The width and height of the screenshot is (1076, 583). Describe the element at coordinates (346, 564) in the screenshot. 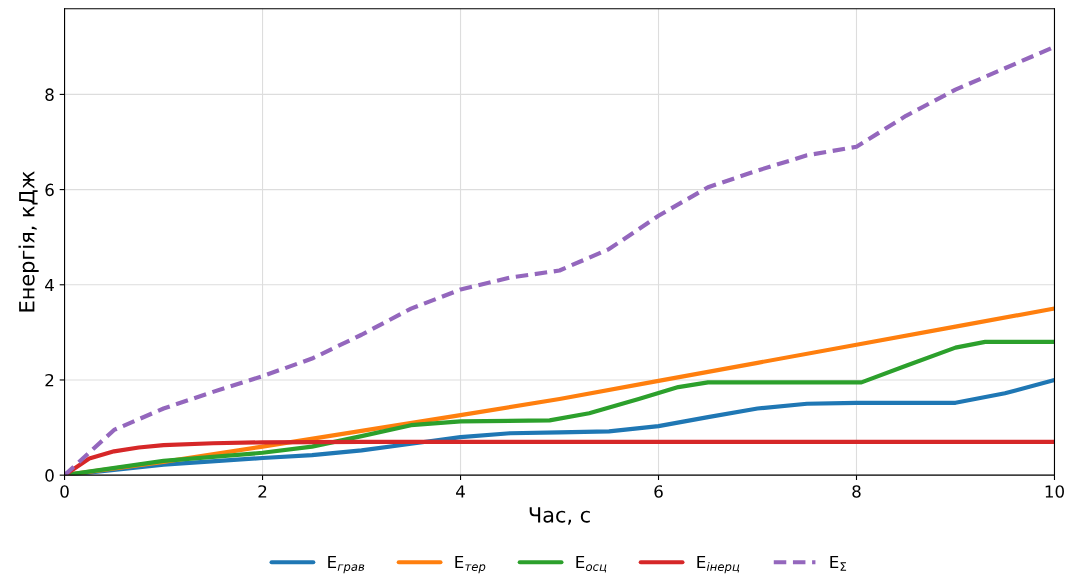

I see `legend-label: E$_{грав}$` at that location.